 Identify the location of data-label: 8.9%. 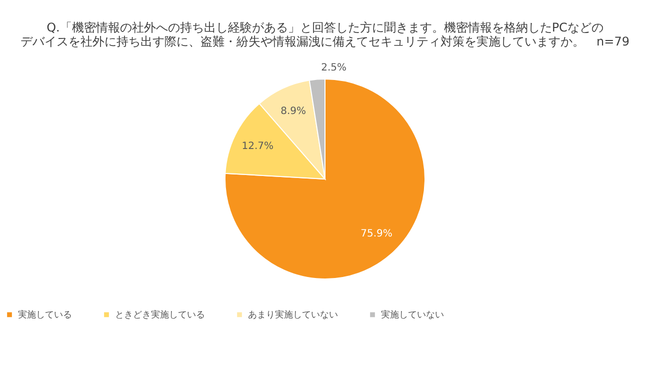
(293, 112).